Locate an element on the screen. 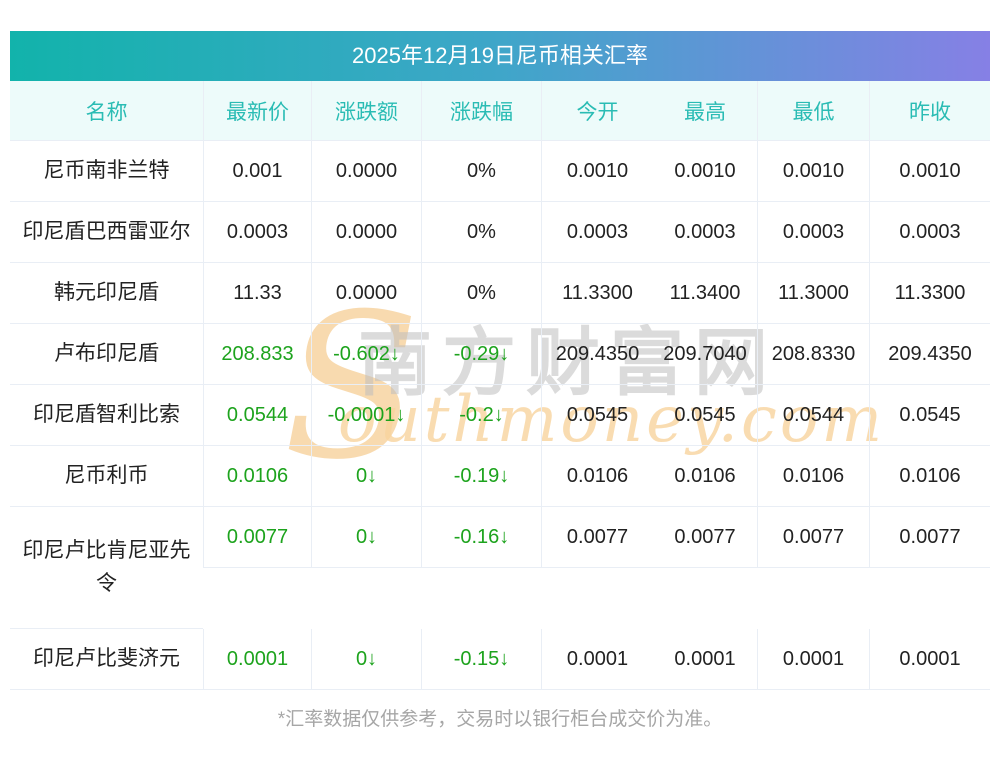 This screenshot has height=757, width=1000. cell-latest: 0.0001 is located at coordinates (257, 659).